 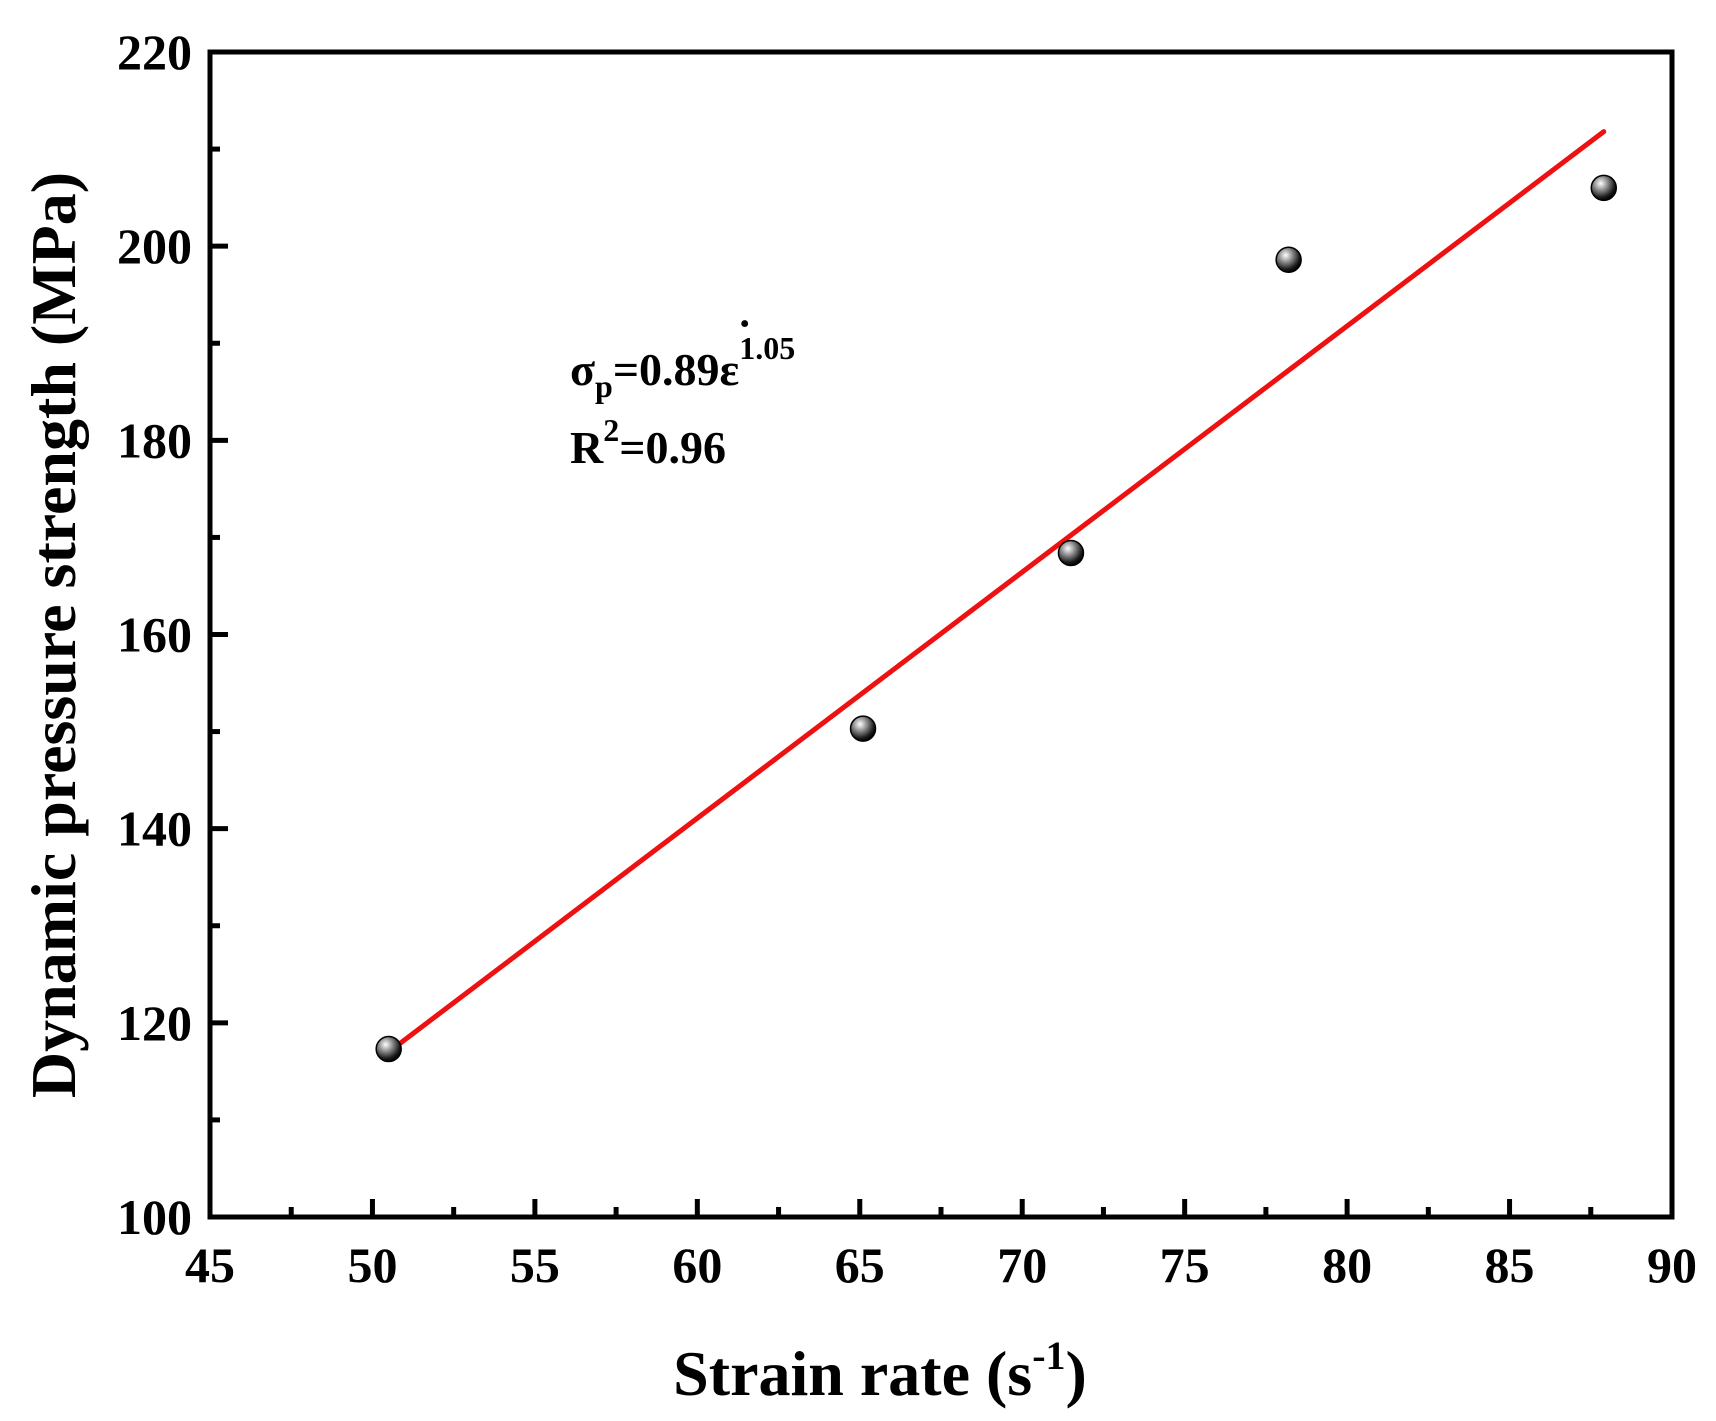 What do you see at coordinates (730, 369) in the screenshot?
I see `equation-epsilon: ε` at bounding box center [730, 369].